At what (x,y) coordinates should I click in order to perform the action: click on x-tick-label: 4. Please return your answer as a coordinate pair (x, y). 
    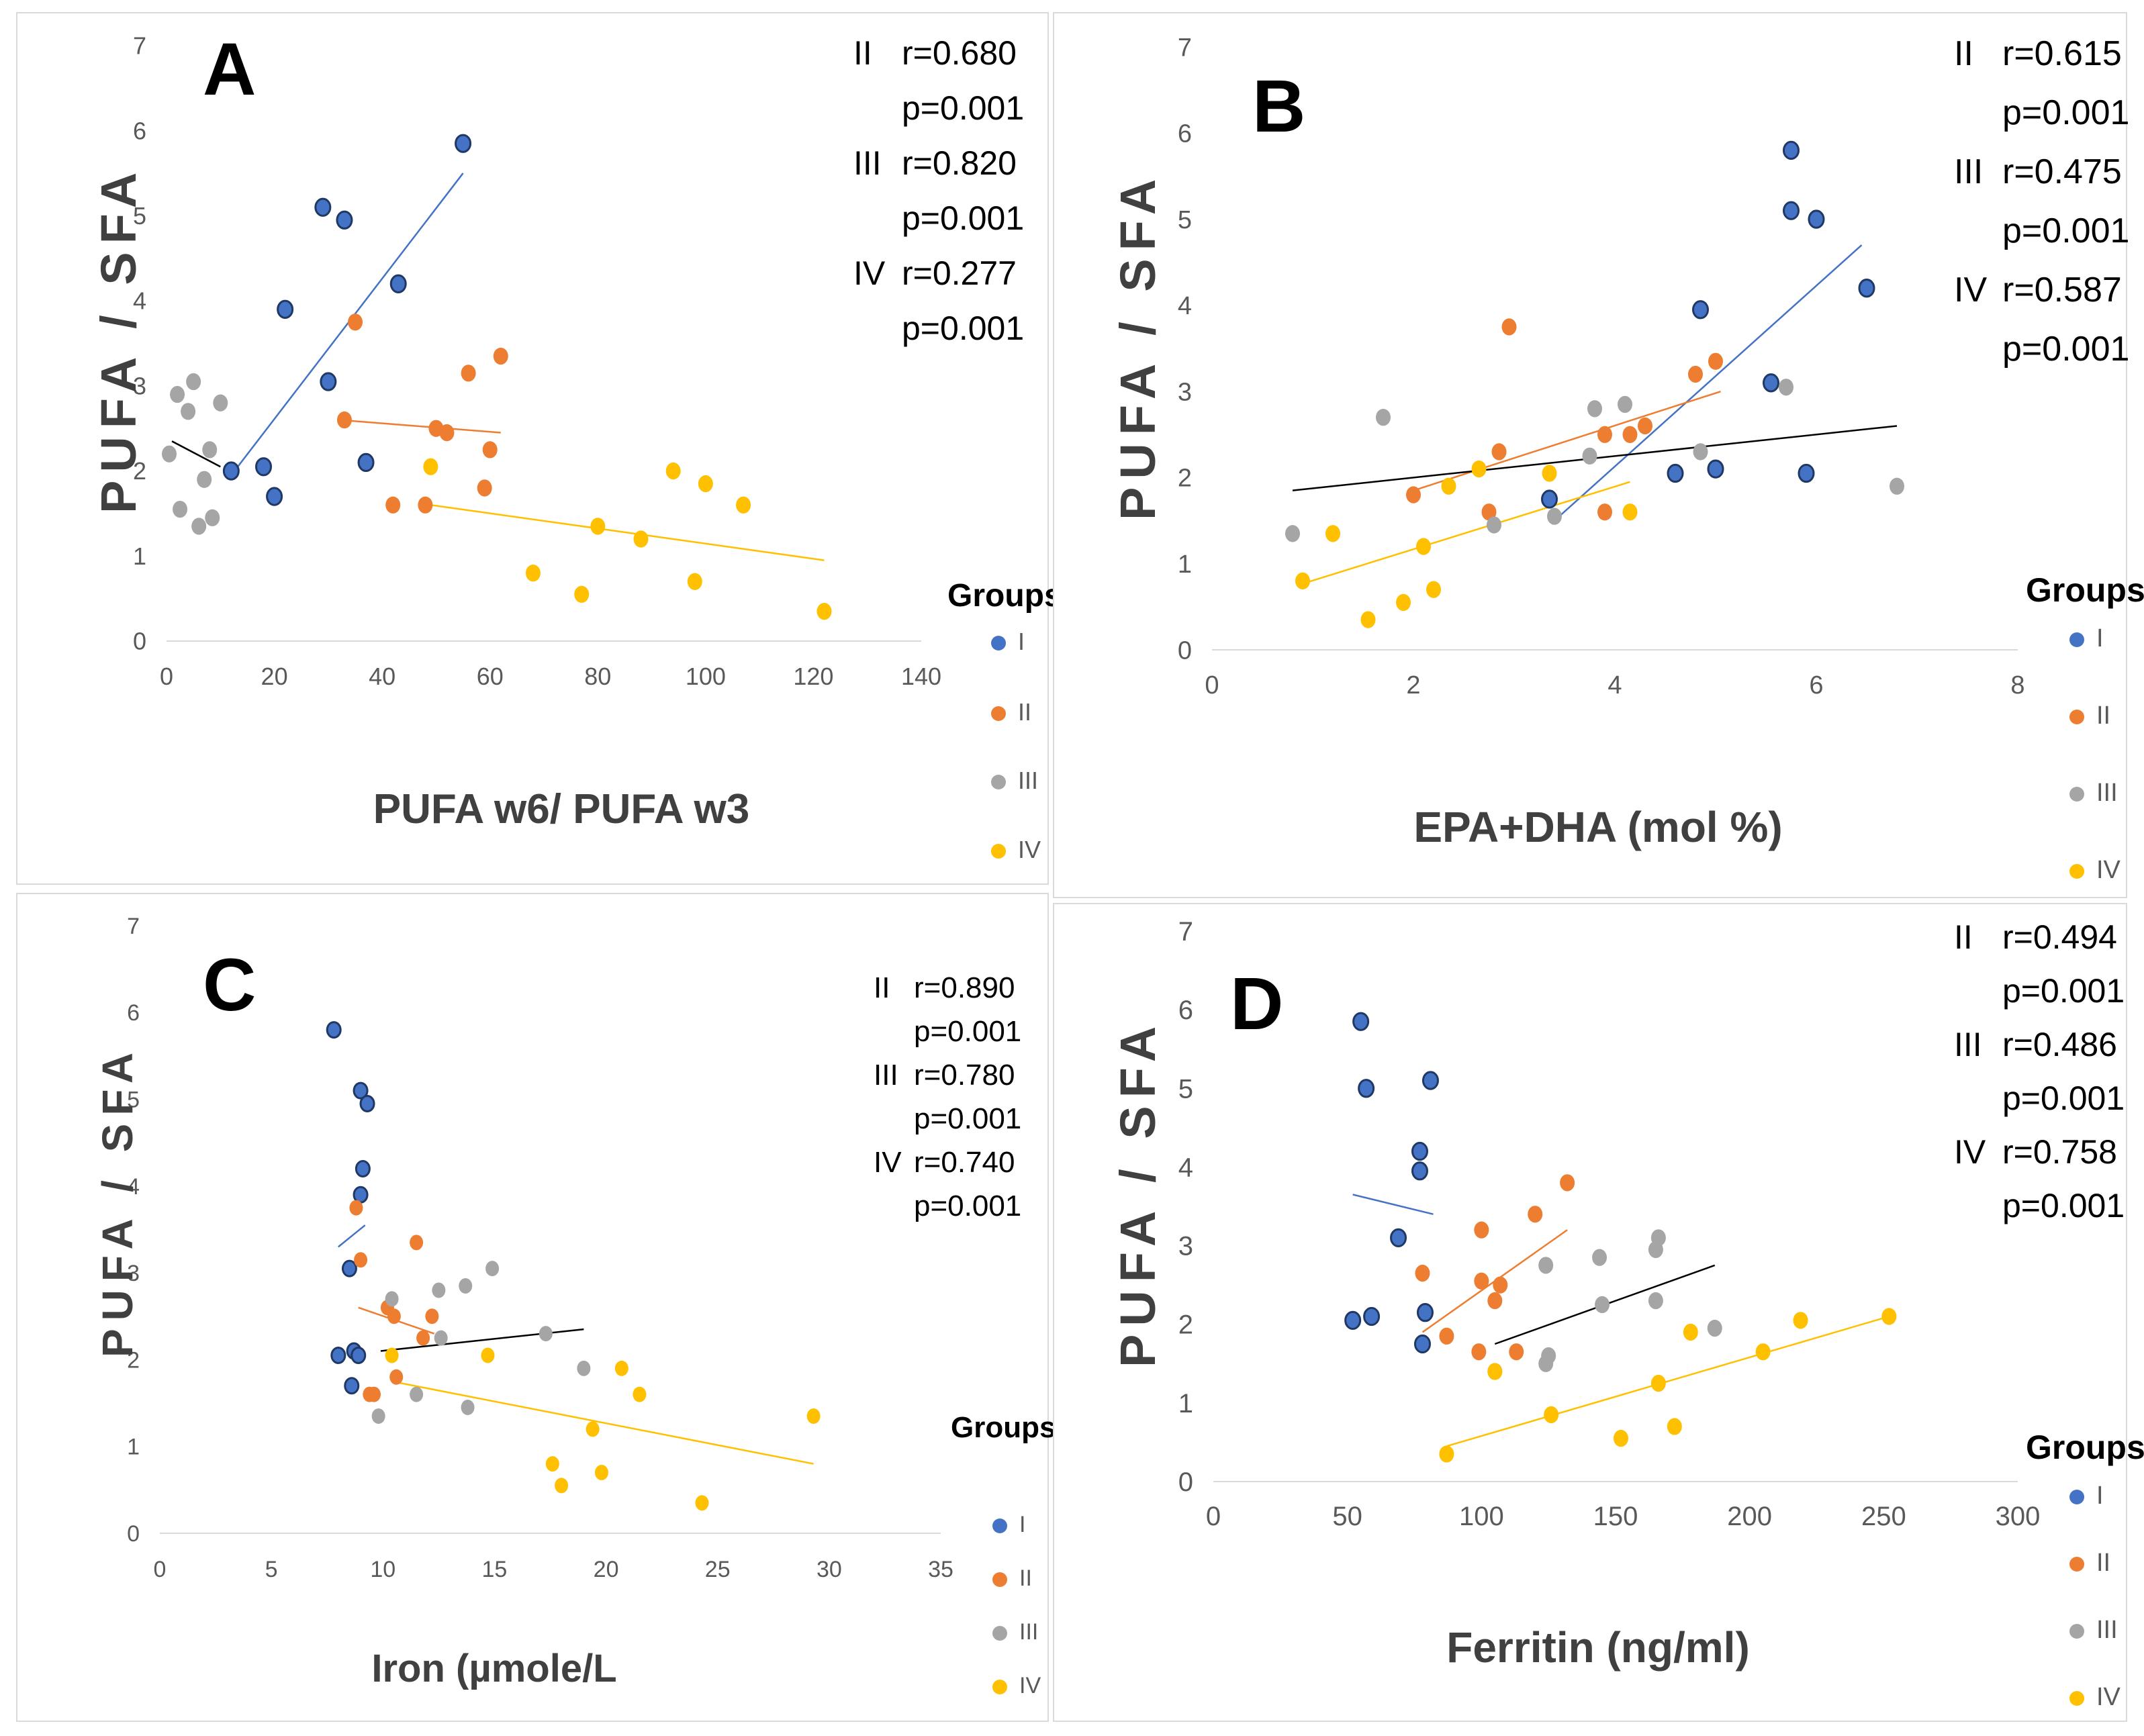
    Looking at the image, I should click on (1614, 685).